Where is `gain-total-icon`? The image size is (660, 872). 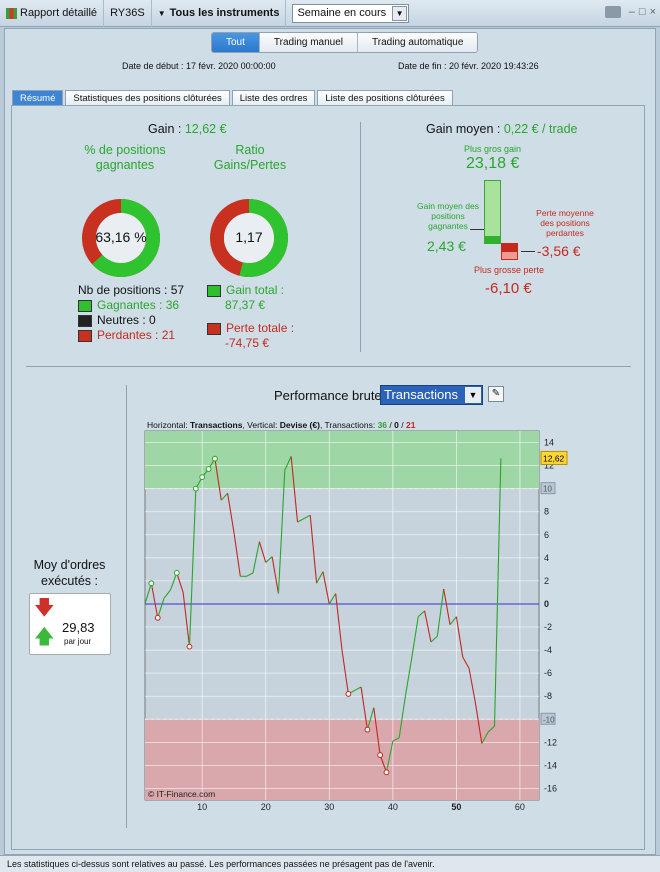
gain-total-icon is located at coordinates (214, 290).